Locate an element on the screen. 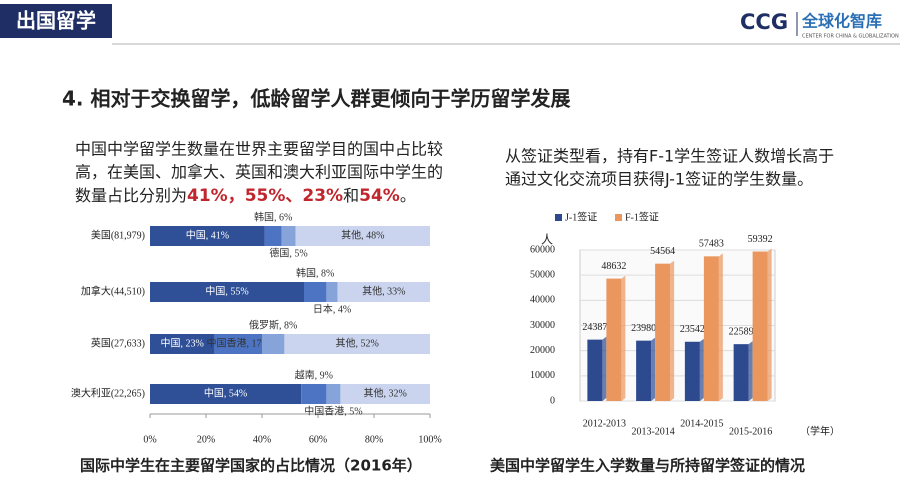  paragraph-span: 54% is located at coordinates (379, 196).